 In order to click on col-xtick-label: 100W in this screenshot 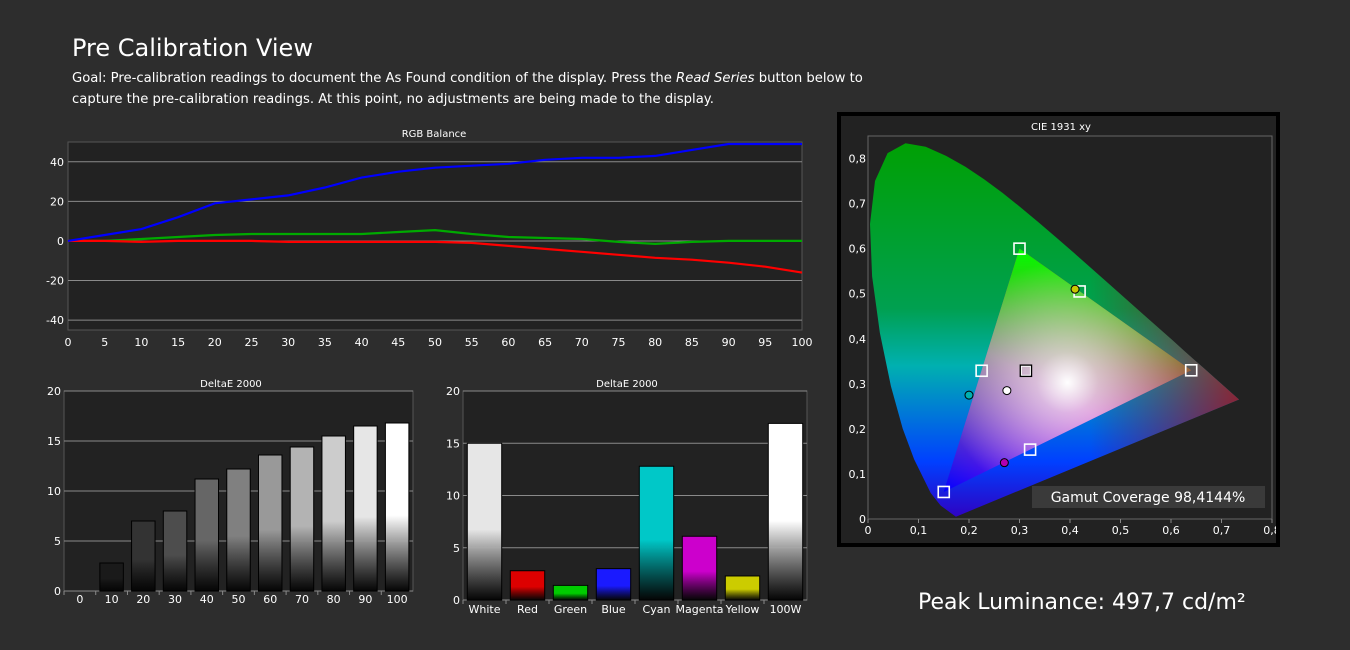, I will do `click(786, 609)`.